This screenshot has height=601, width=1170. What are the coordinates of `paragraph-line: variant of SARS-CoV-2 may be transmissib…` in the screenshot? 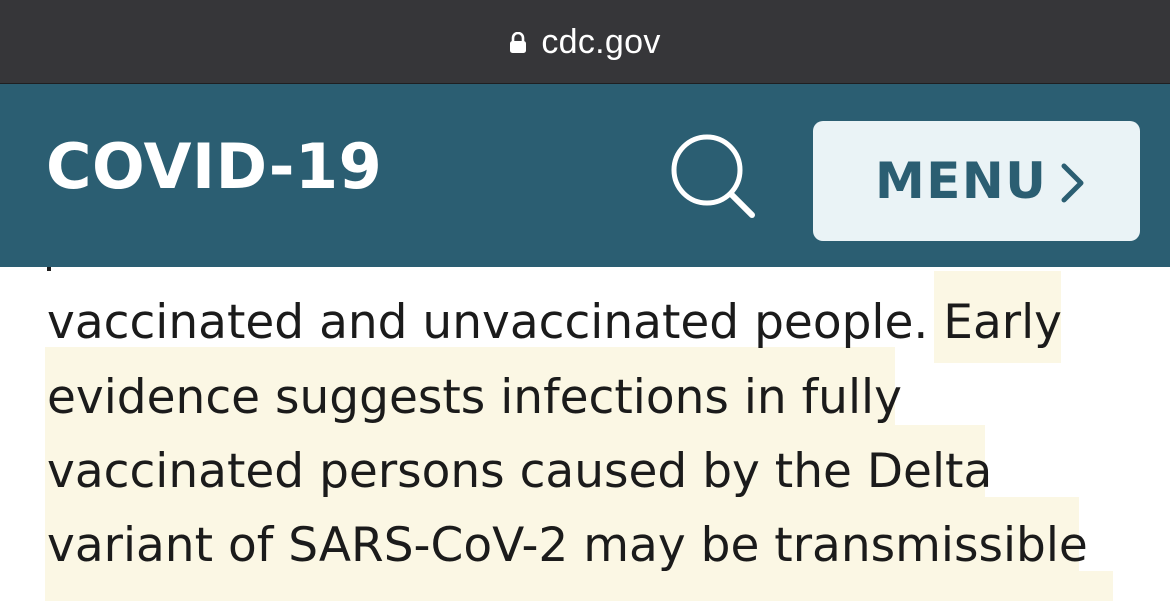 It's located at (567, 545).